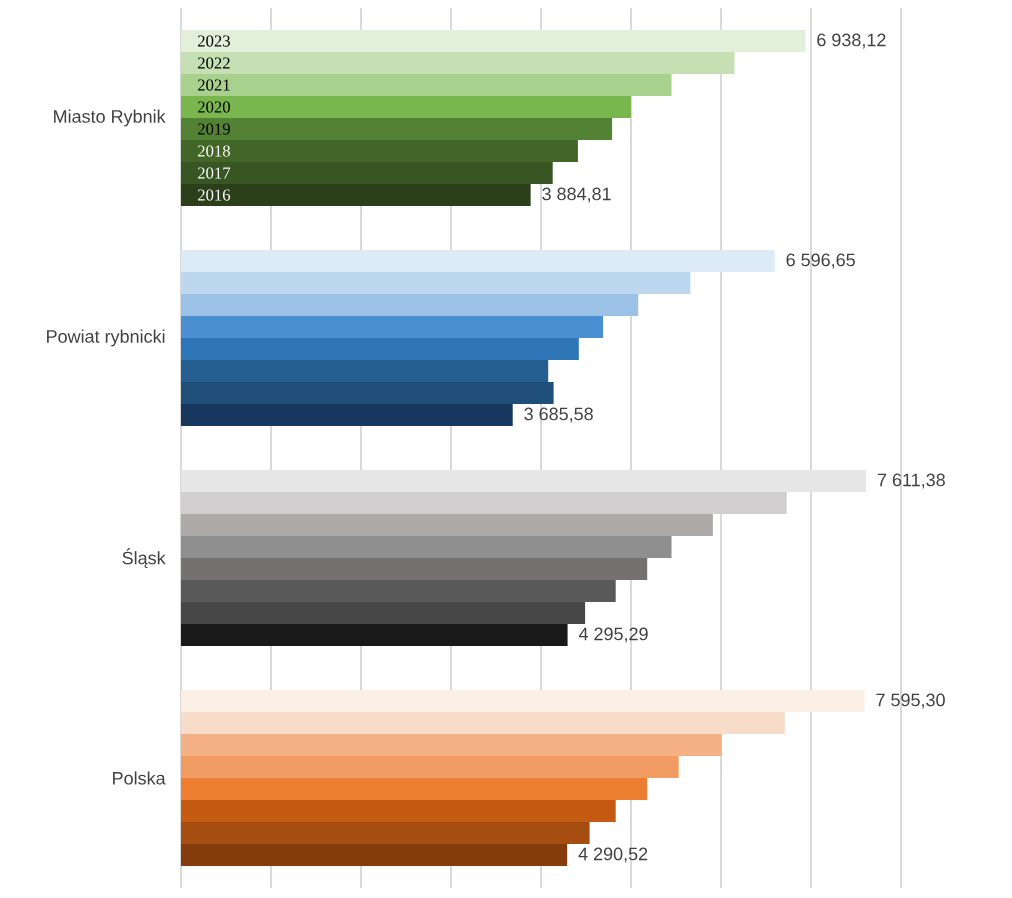 This screenshot has height=898, width=1012. What do you see at coordinates (214, 107) in the screenshot?
I see `series-label: 2020` at bounding box center [214, 107].